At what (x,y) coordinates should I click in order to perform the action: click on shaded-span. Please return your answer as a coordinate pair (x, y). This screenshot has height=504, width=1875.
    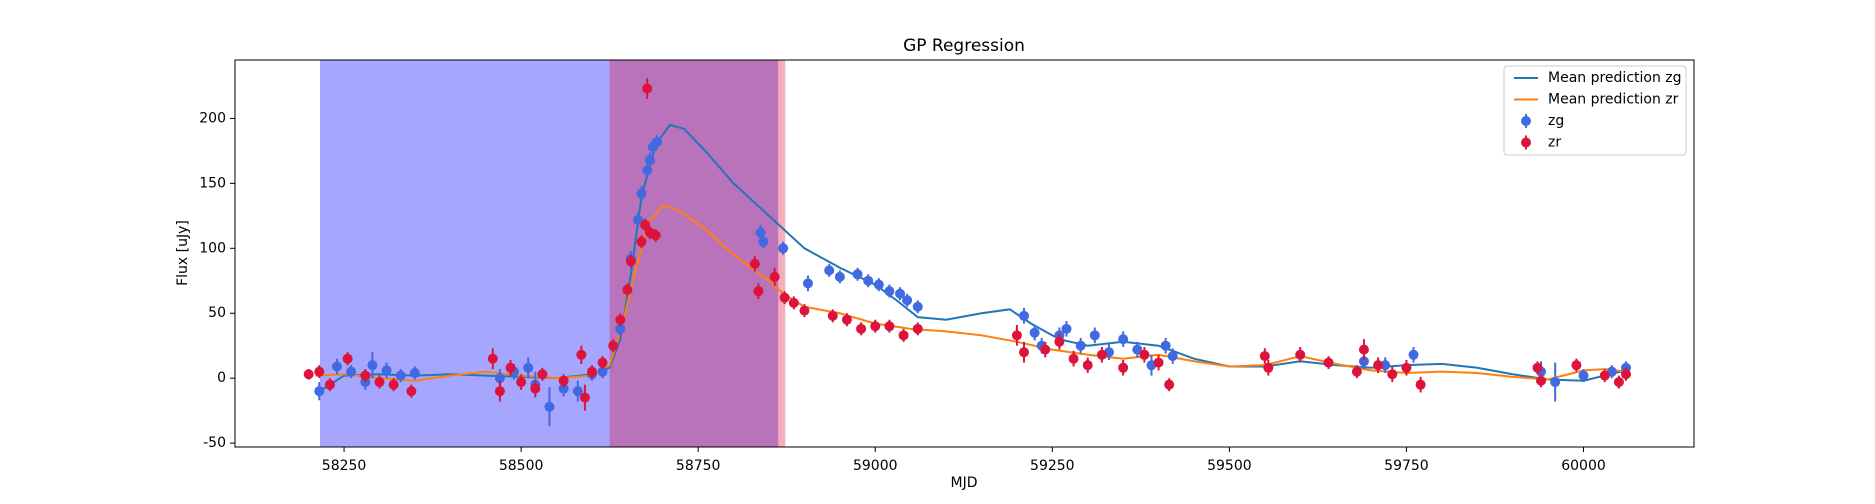
    Looking at the image, I should click on (697, 253).